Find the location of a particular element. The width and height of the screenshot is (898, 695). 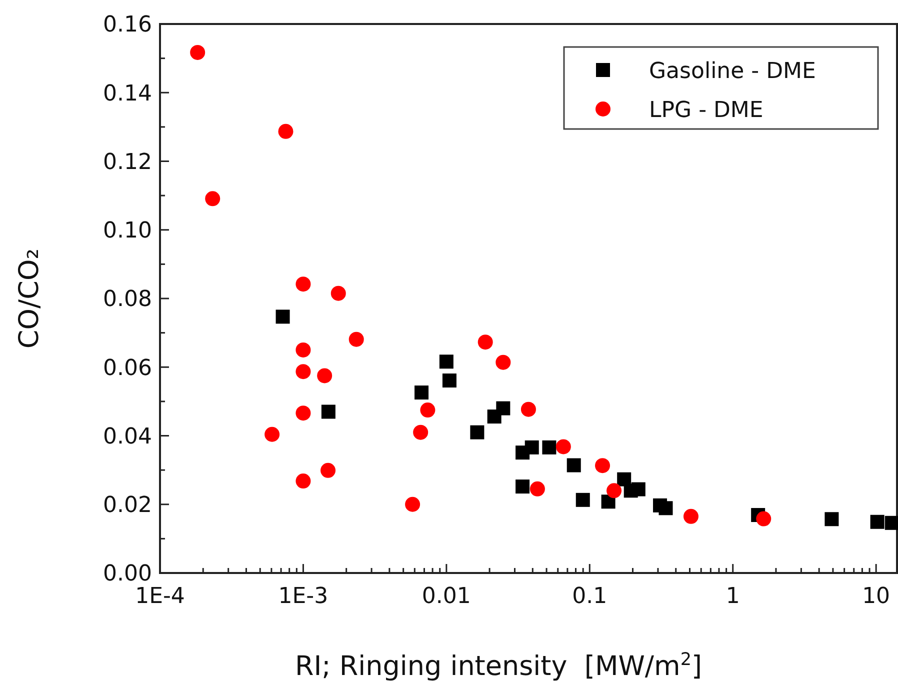

y-axis-title: CO/CO₂ is located at coordinates (29, 298).